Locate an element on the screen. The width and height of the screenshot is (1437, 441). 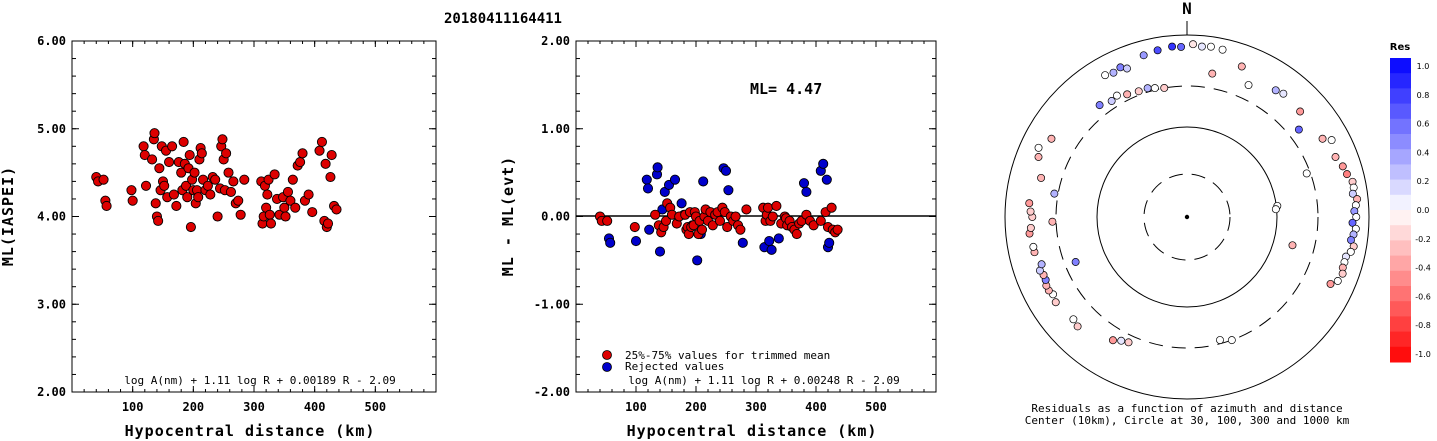
colorbar-ticks: 1.0 0.8 0.6 0.4 0.2 0.0 -0.2 -0.4 -0.6 -0.8 -1.0 is located at coordinates (1423, 210).